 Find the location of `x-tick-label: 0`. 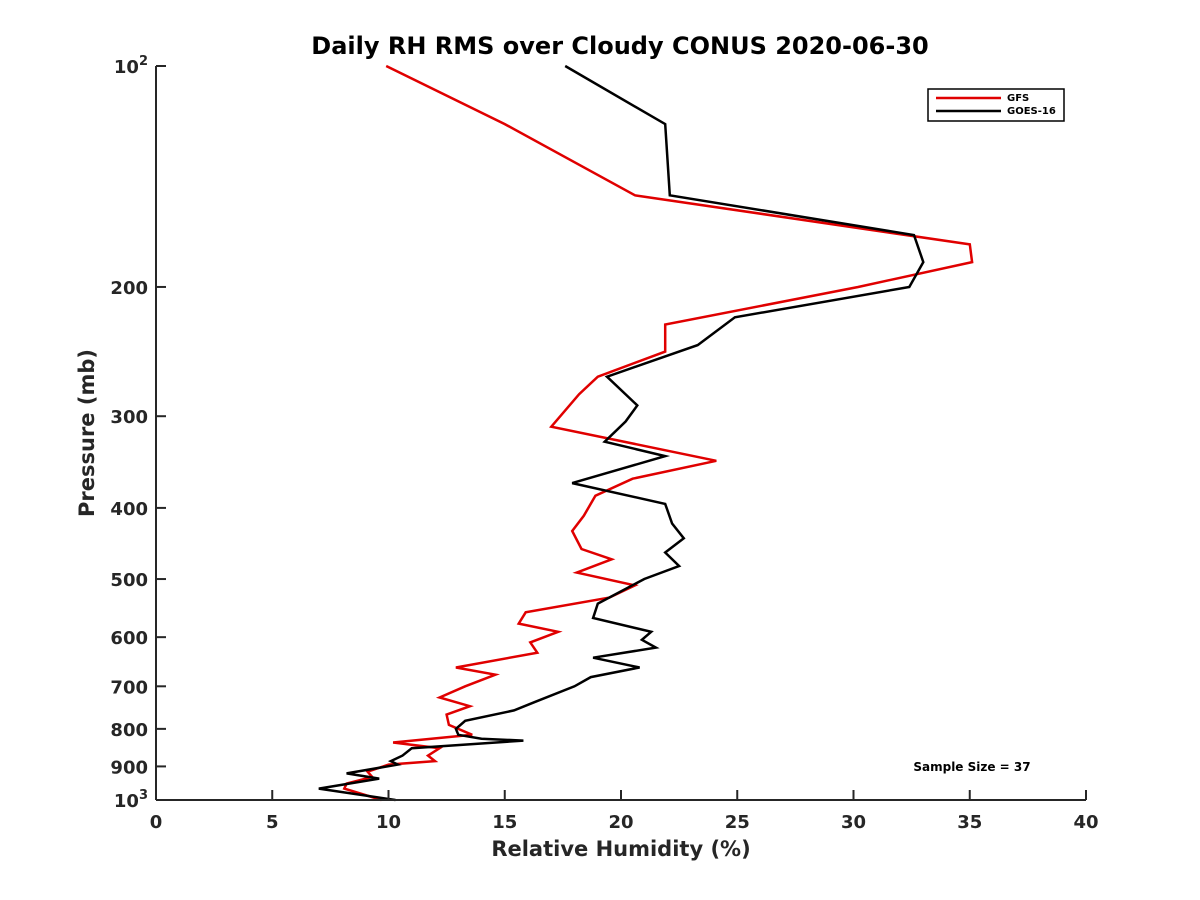

x-tick-label: 0 is located at coordinates (156, 822).